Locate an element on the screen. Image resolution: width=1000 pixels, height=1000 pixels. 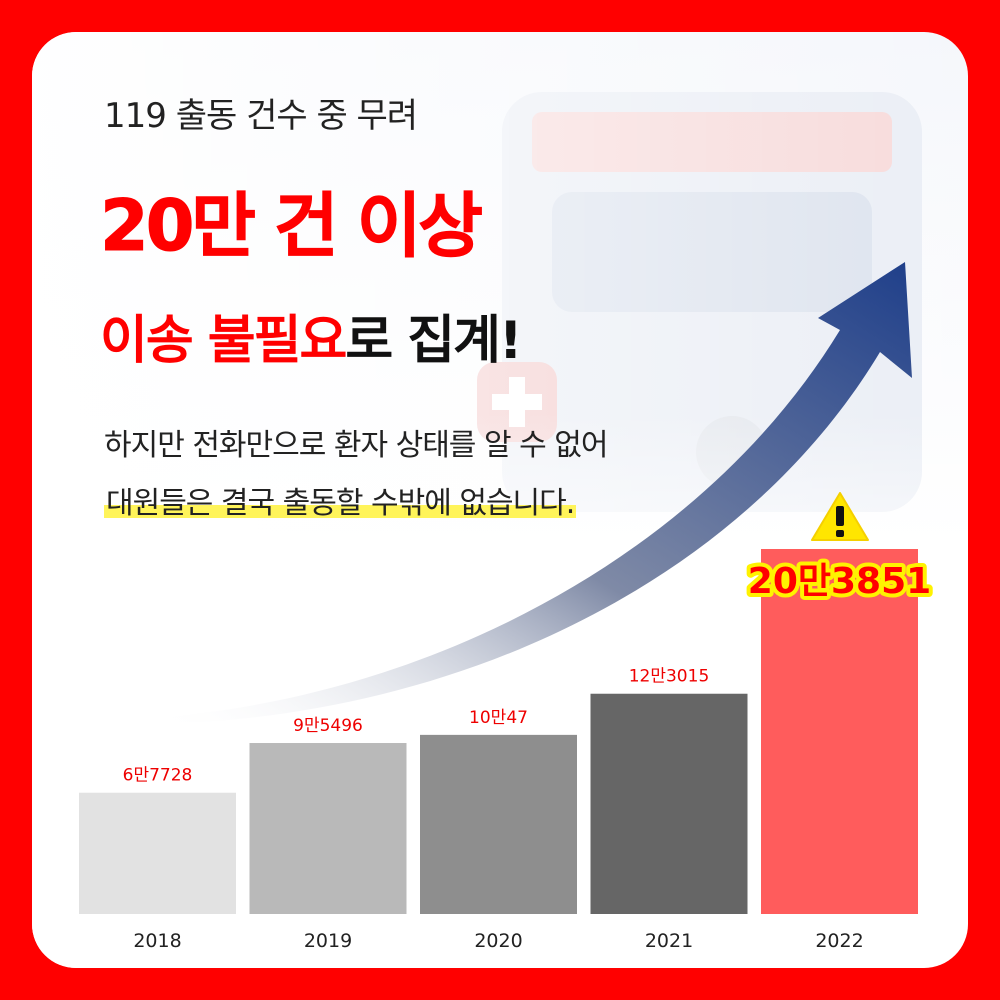
bar-2022 is located at coordinates (839, 731).